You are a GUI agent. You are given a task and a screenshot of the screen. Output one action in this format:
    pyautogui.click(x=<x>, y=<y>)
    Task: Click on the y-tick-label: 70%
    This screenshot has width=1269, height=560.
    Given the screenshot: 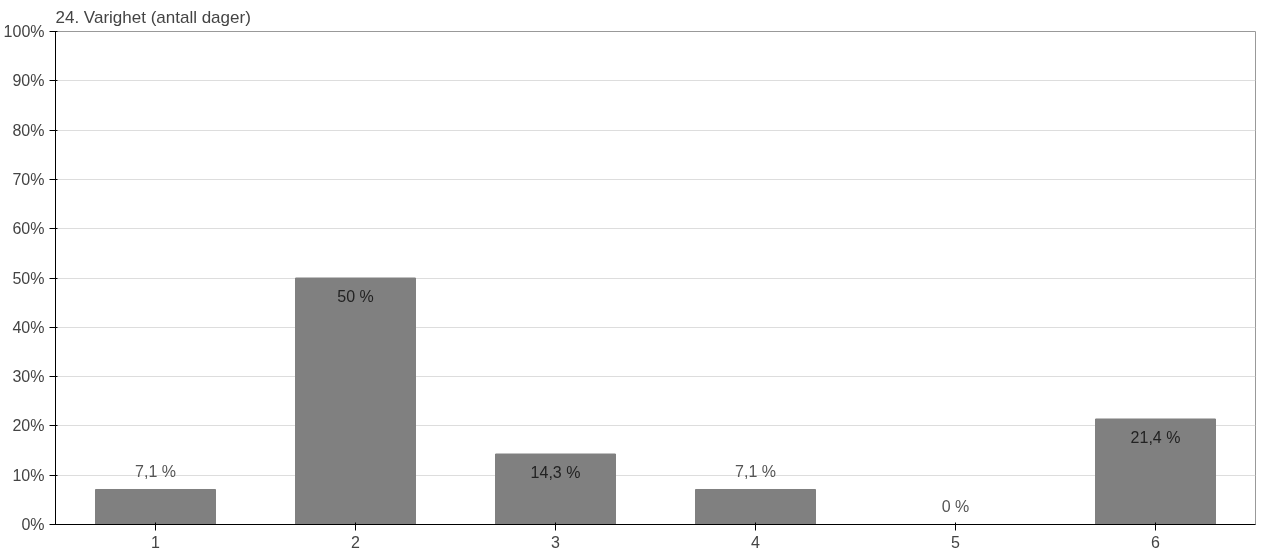 What is the action you would take?
    pyautogui.click(x=28, y=179)
    